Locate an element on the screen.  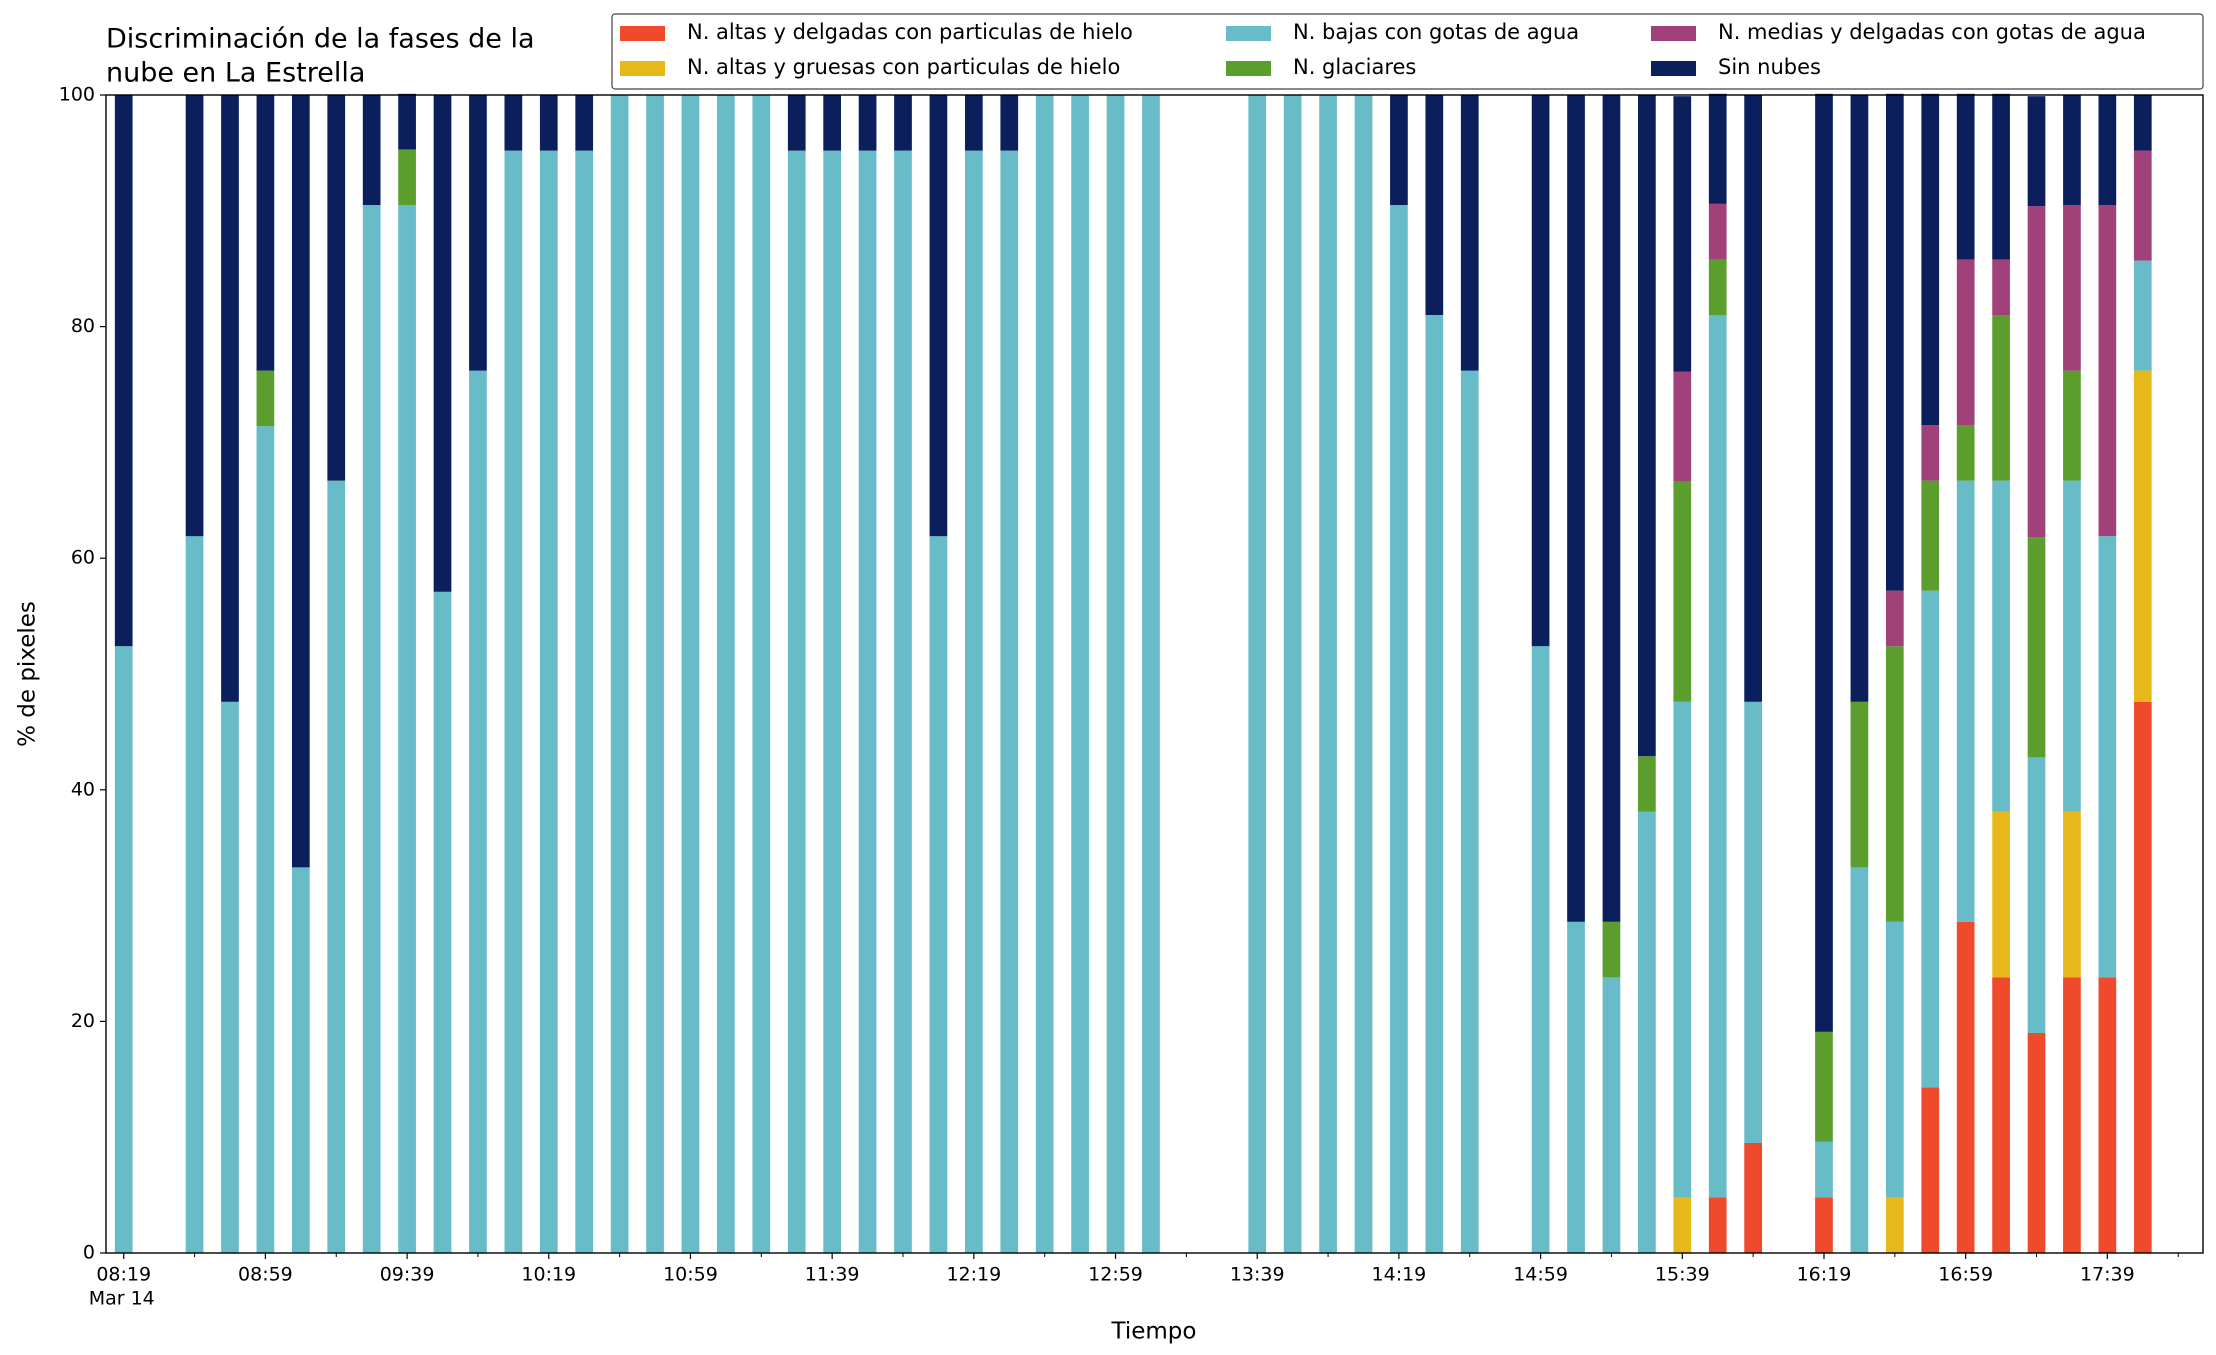
y-axis-label: % de pixeles is located at coordinates (28, 674).